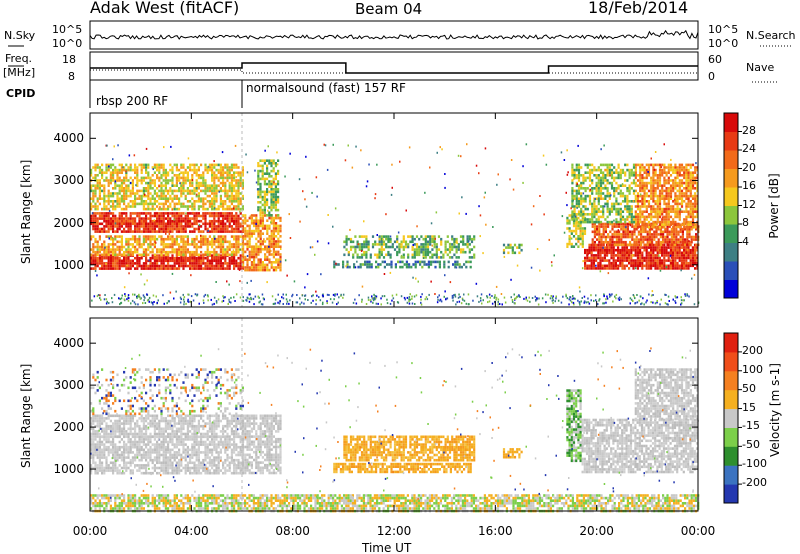 This screenshot has height=554, width=800. Describe the element at coordinates (596, 531) in the screenshot. I see `xtick-label-5: 20:00` at that location.